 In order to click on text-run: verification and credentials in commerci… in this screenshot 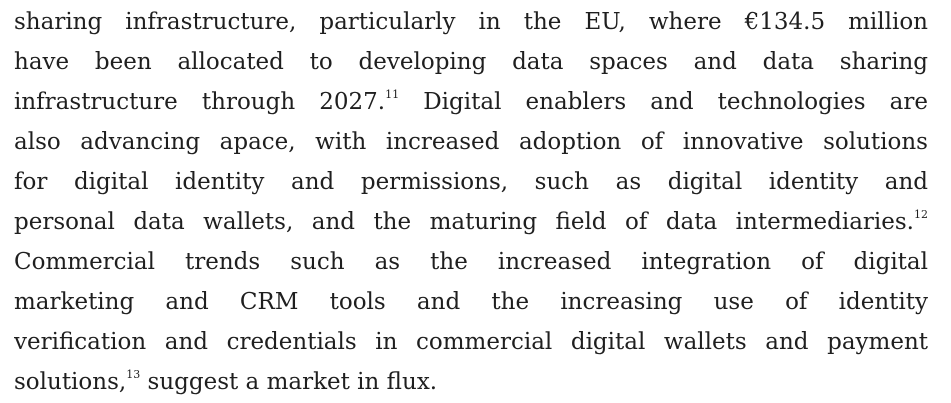, I will do `click(471, 342)`.